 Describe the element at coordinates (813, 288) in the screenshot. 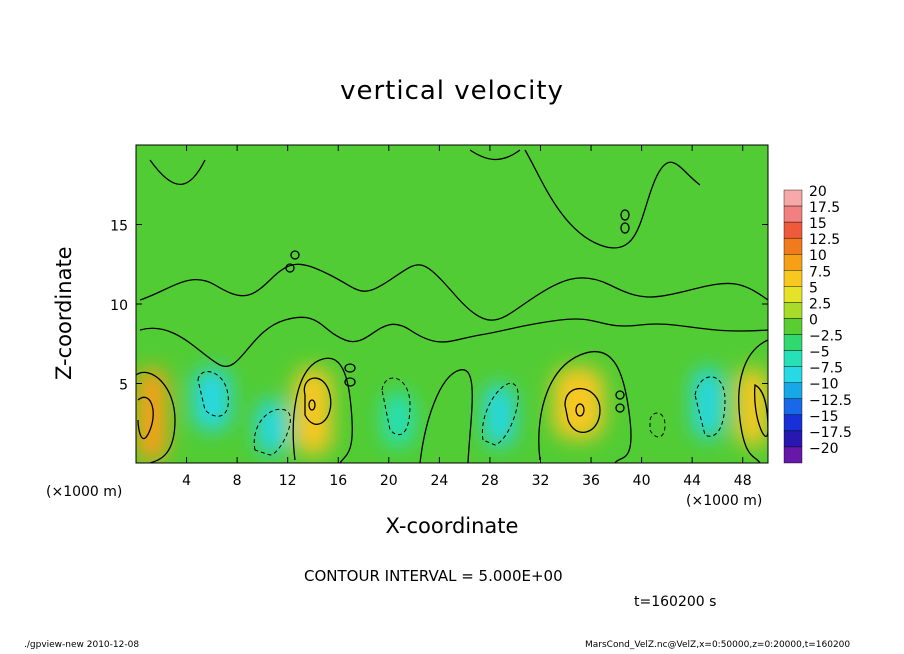

I see `colorbar-label: 5` at that location.